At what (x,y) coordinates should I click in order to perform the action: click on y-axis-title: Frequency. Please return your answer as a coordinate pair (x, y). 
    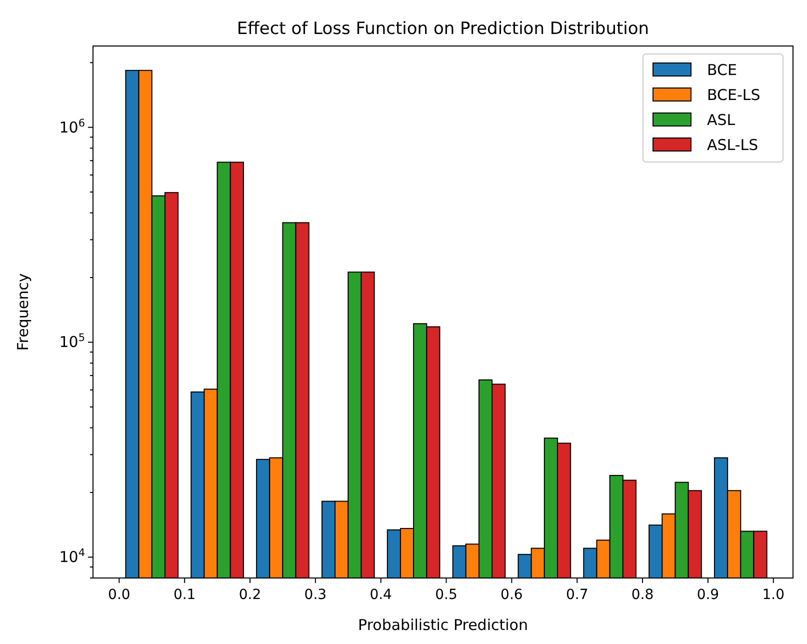
    Looking at the image, I should click on (23, 312).